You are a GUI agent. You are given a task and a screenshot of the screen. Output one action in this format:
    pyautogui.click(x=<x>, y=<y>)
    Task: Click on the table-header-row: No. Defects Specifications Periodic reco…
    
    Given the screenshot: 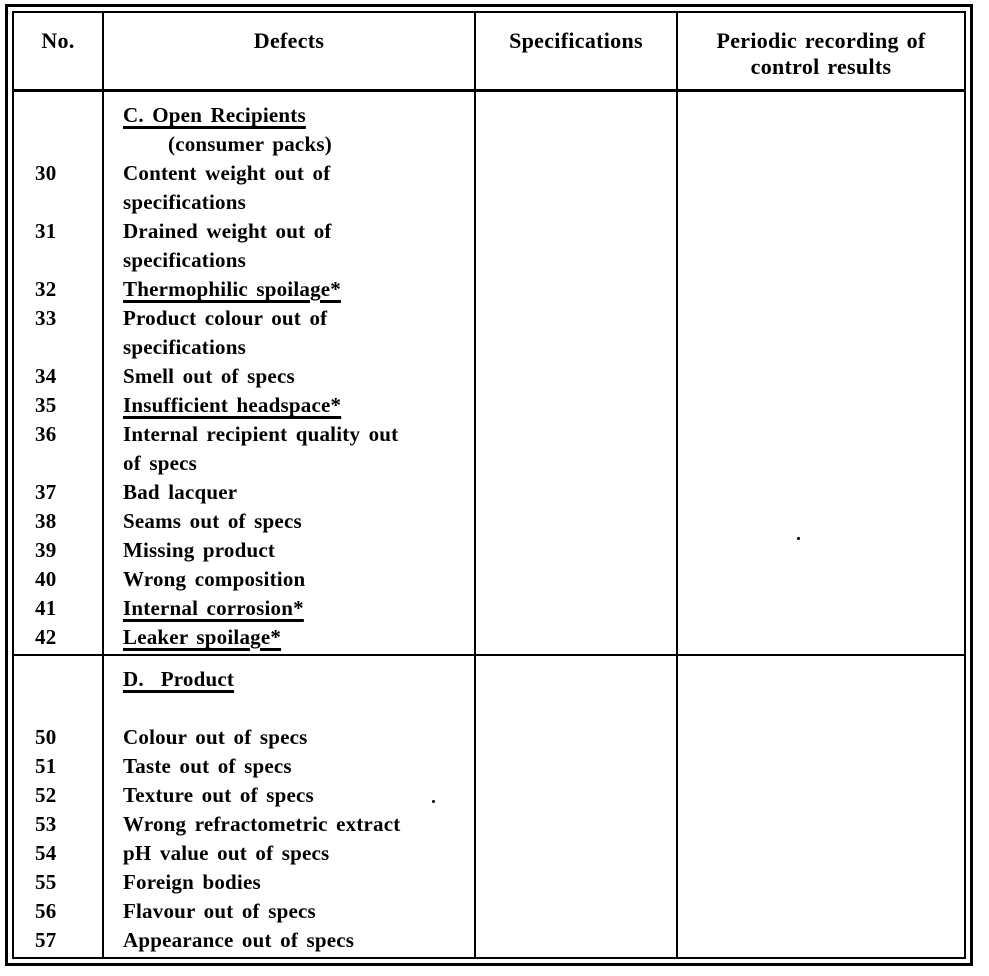 What is the action you would take?
    pyautogui.click(x=489, y=52)
    